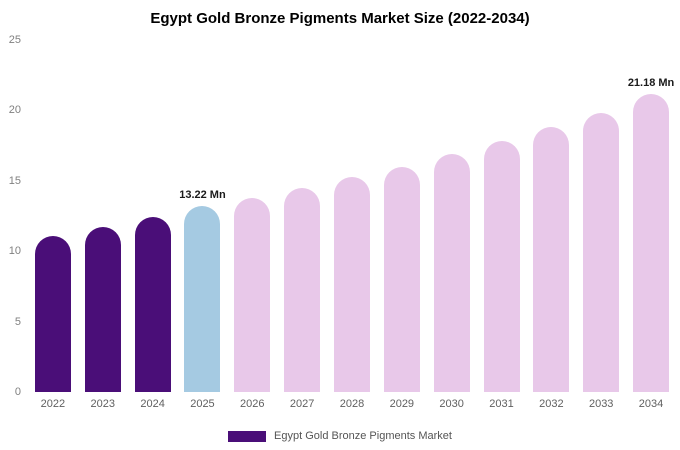 This screenshot has height=450, width=680. I want to click on bar-column-2025: 13.22 Mn, so click(203, 216).